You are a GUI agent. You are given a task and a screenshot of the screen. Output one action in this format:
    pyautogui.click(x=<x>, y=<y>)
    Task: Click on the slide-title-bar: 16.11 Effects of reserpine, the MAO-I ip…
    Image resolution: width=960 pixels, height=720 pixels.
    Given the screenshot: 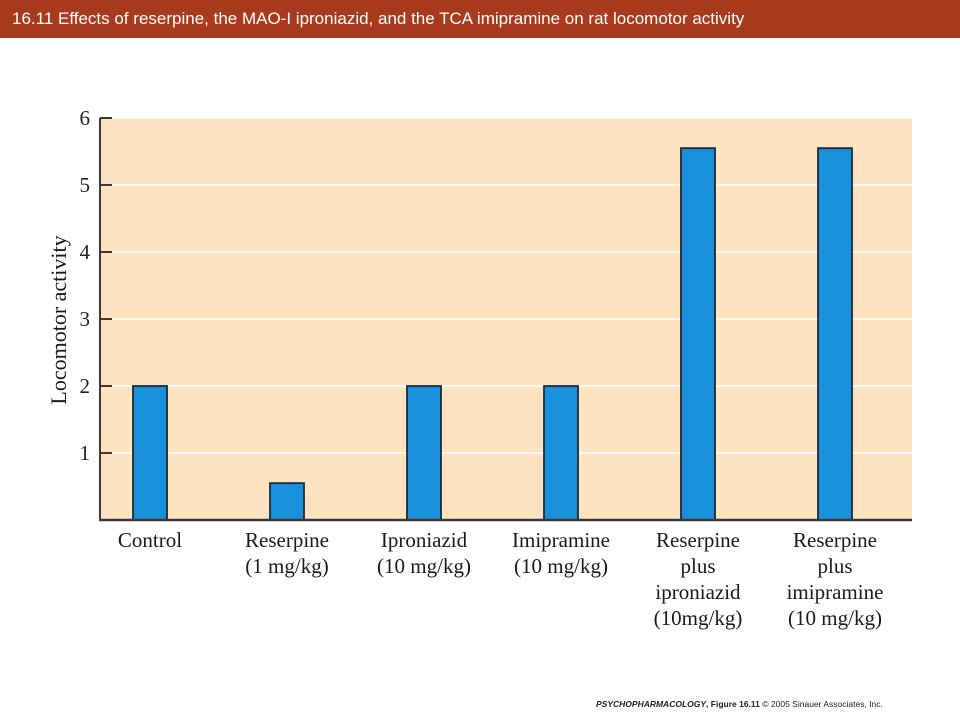 What is the action you would take?
    pyautogui.click(x=480, y=19)
    